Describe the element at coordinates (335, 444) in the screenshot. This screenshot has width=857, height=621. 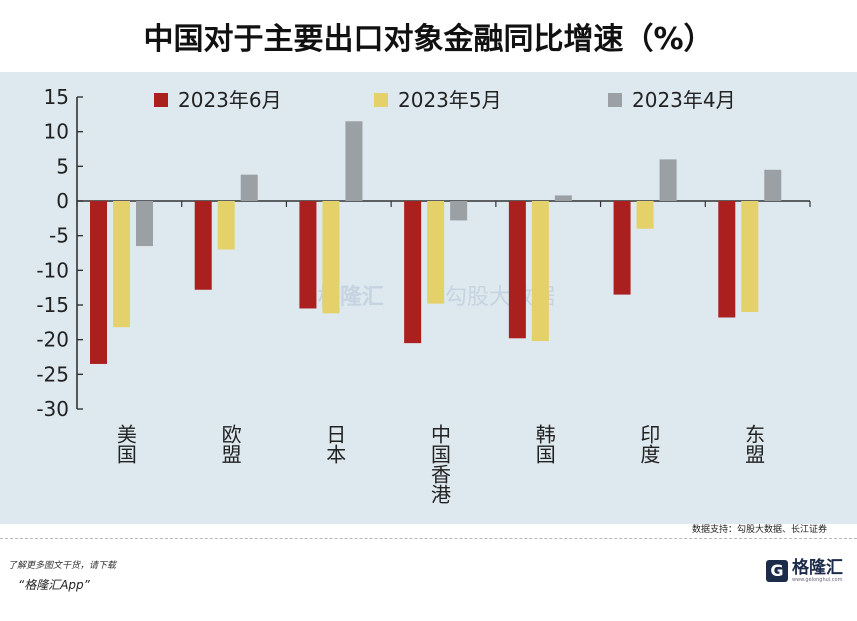
I see `x-category-label: 日本` at that location.